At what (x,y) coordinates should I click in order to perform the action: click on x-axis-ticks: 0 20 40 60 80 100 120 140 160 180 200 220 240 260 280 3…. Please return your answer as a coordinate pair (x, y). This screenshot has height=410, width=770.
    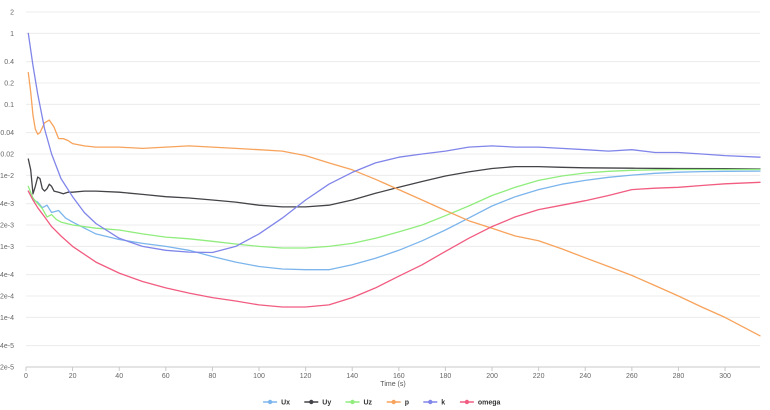
    Looking at the image, I should click on (377, 373).